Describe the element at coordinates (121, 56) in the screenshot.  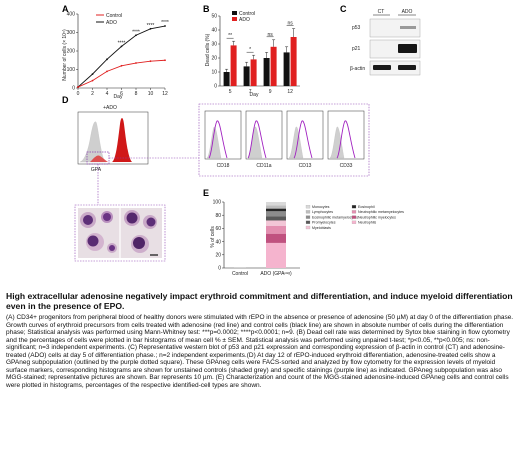
I see `series-line-control` at that location.